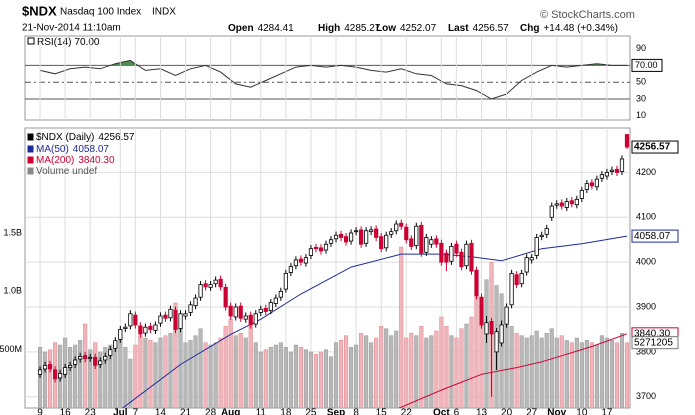  Describe the element at coordinates (261, 28) in the screenshot. I see `quote: Open 4284.41` at that location.